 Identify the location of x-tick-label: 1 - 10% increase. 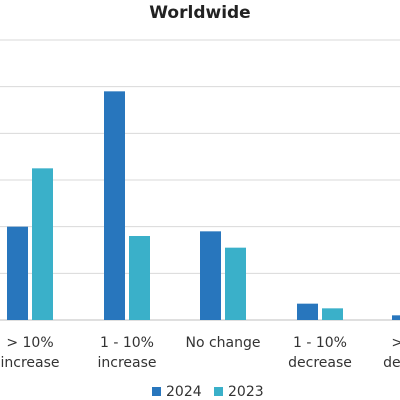
(126, 353).